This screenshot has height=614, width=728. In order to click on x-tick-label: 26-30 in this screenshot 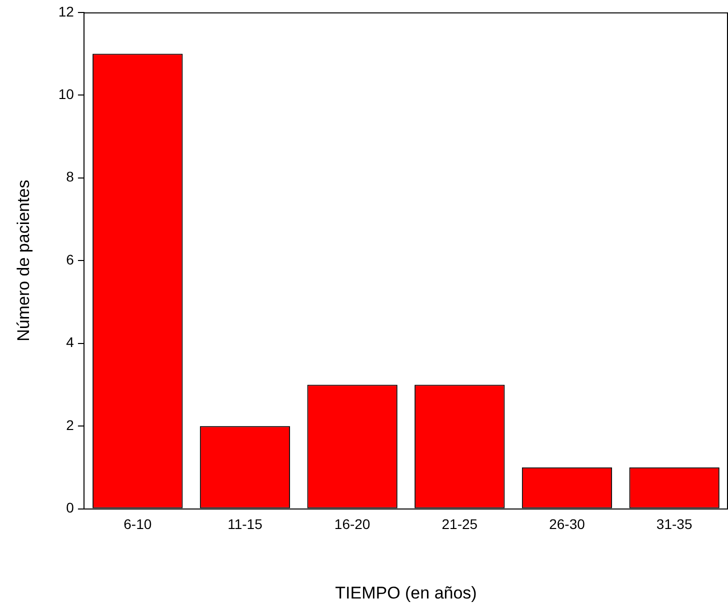, I will do `click(567, 524)`.